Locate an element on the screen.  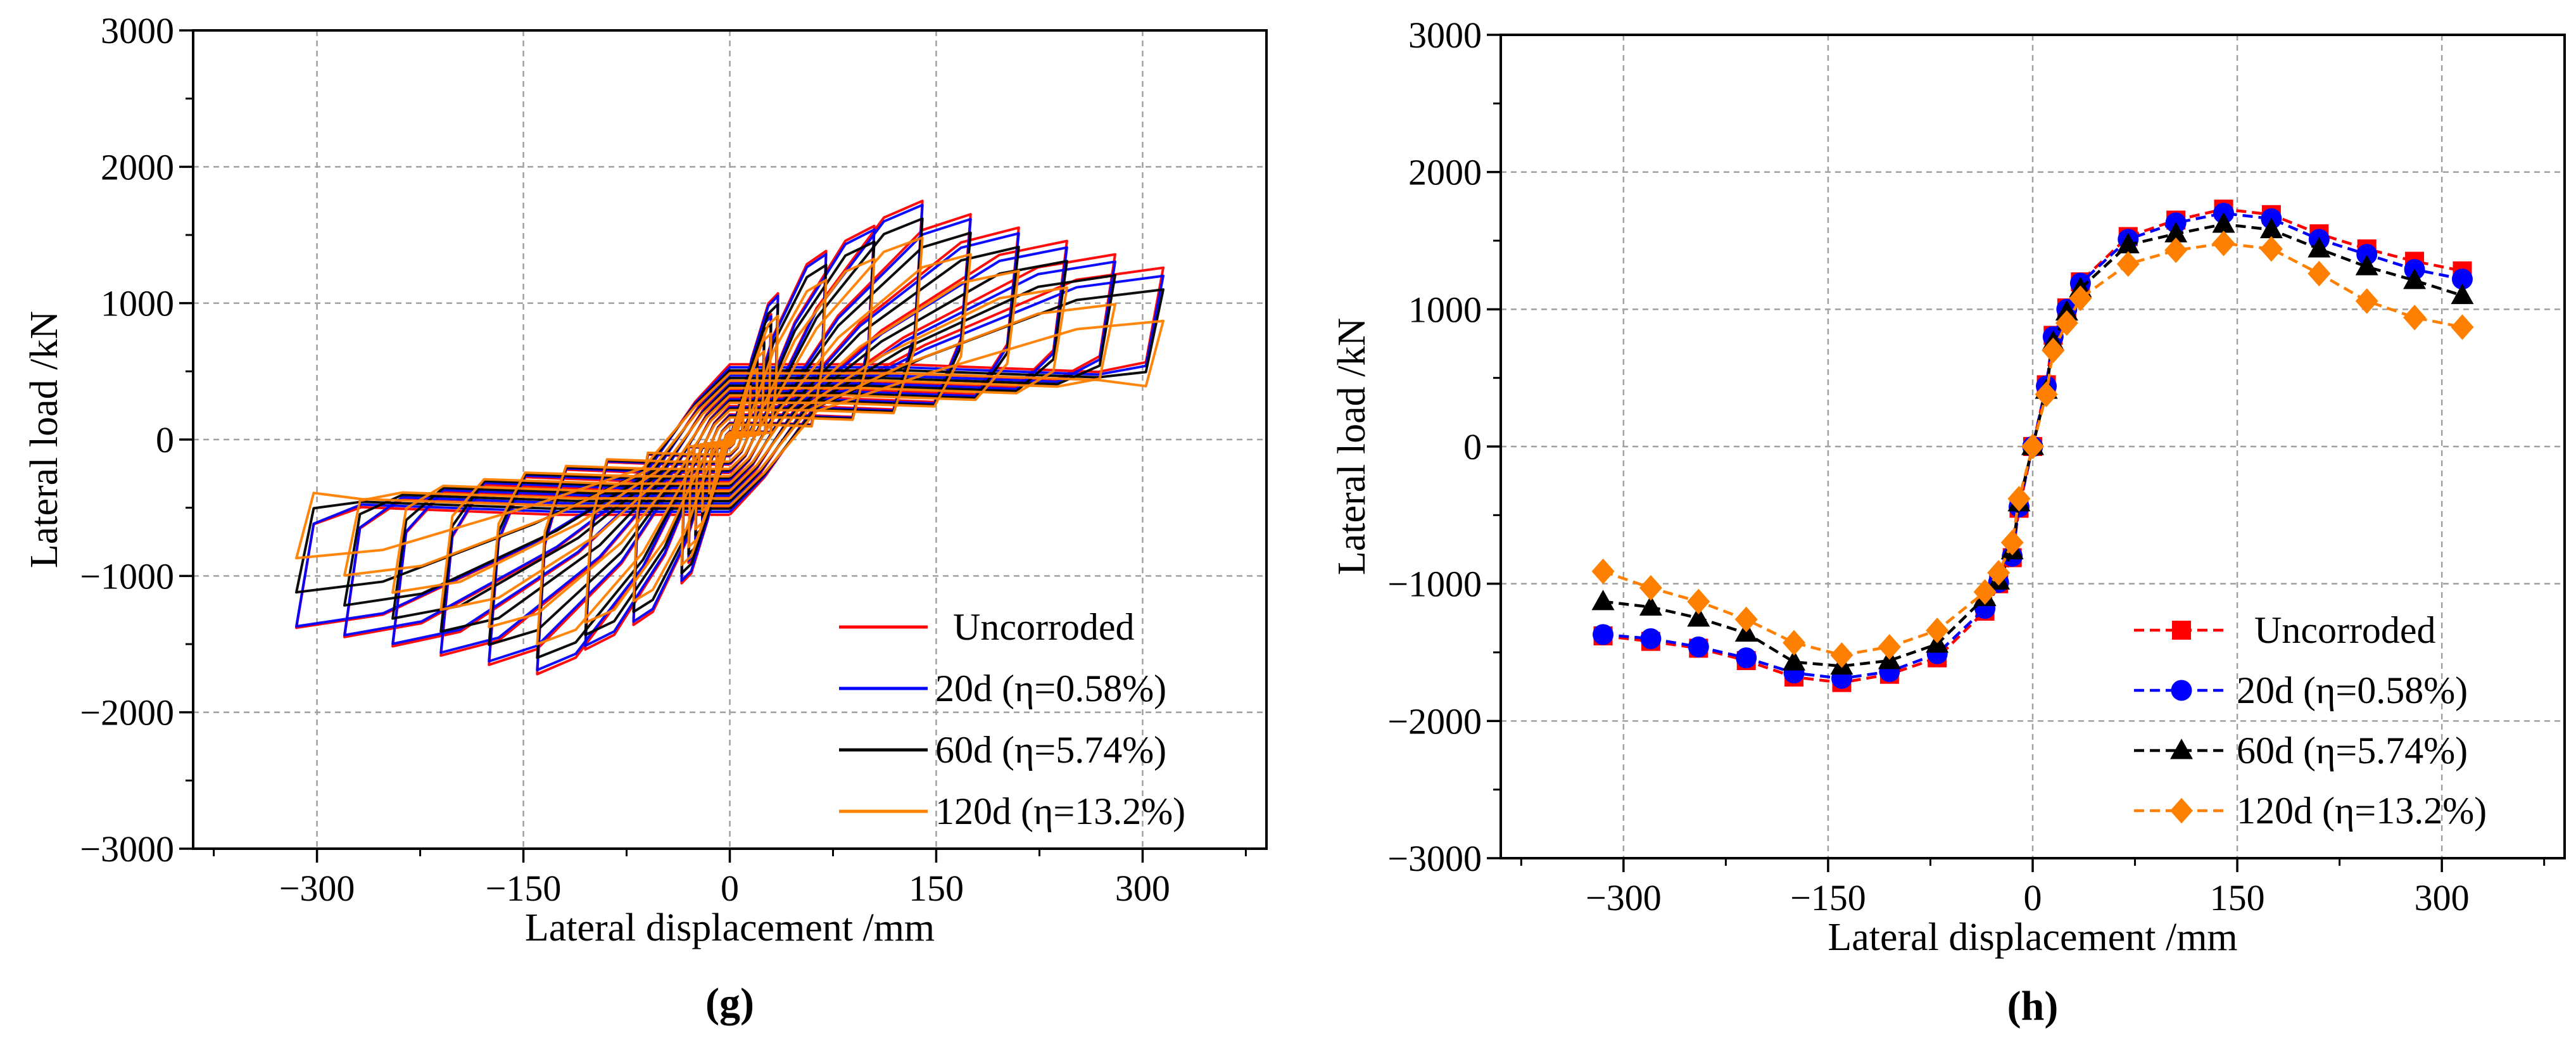
panel-label-g: (g) is located at coordinates (729, 1003).